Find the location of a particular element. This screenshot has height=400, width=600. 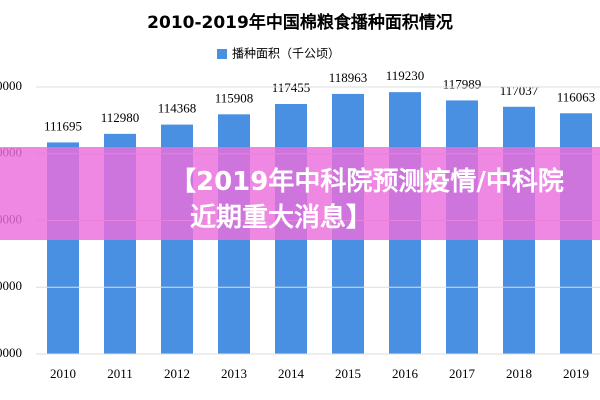

x-tick-label: 2012 is located at coordinates (177, 373).